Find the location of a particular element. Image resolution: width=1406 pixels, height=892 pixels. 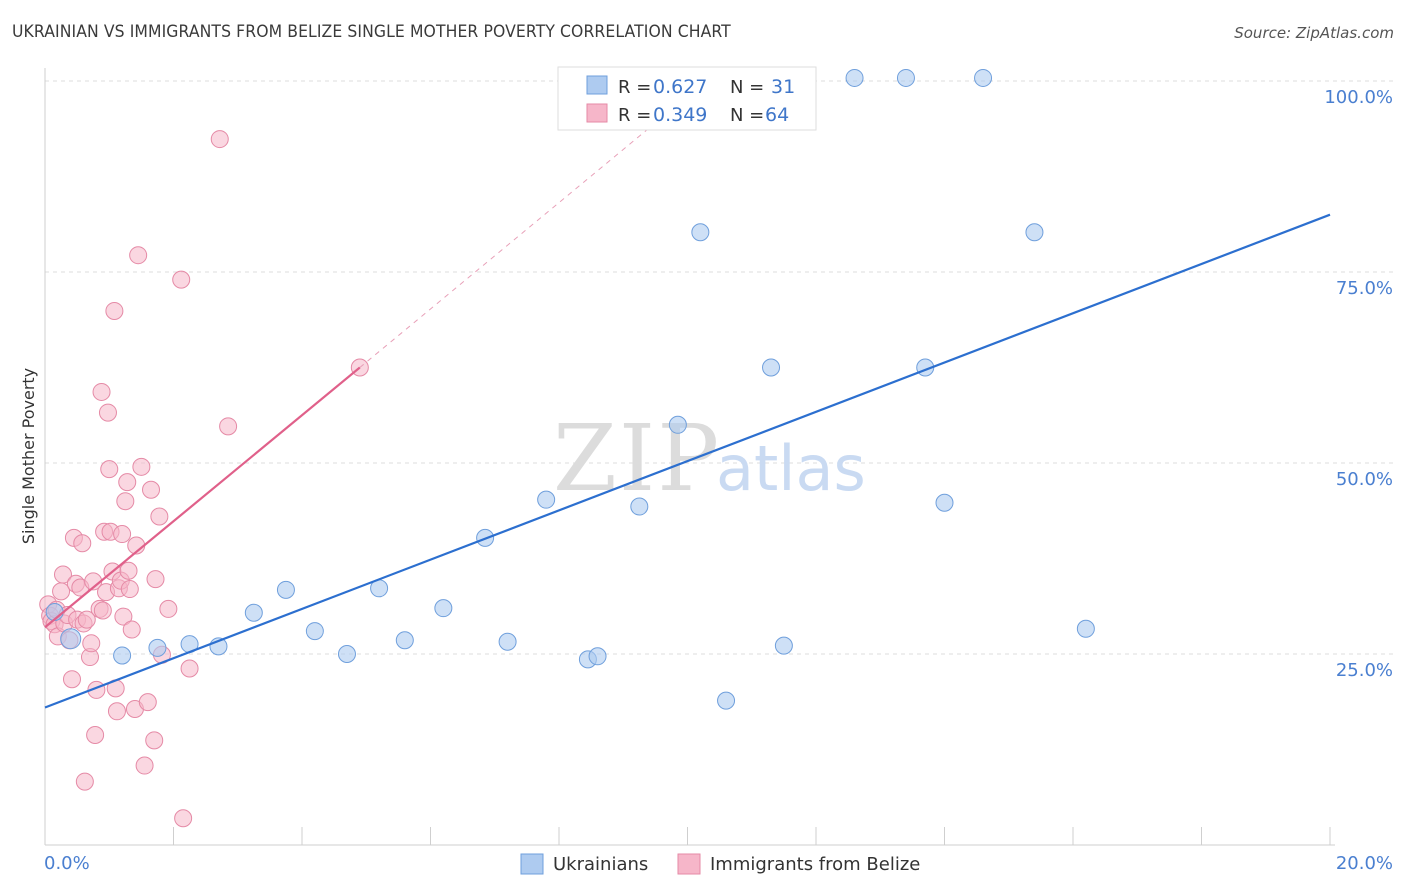

y-tick-label-100: 100.0% is located at coordinates (1358, 97).